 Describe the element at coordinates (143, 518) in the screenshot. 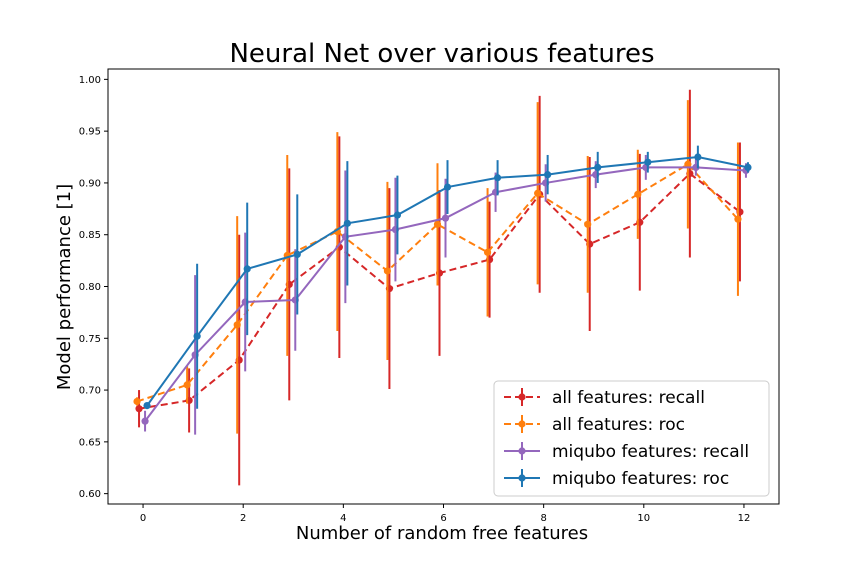

I see `x-tick-label: 0` at that location.